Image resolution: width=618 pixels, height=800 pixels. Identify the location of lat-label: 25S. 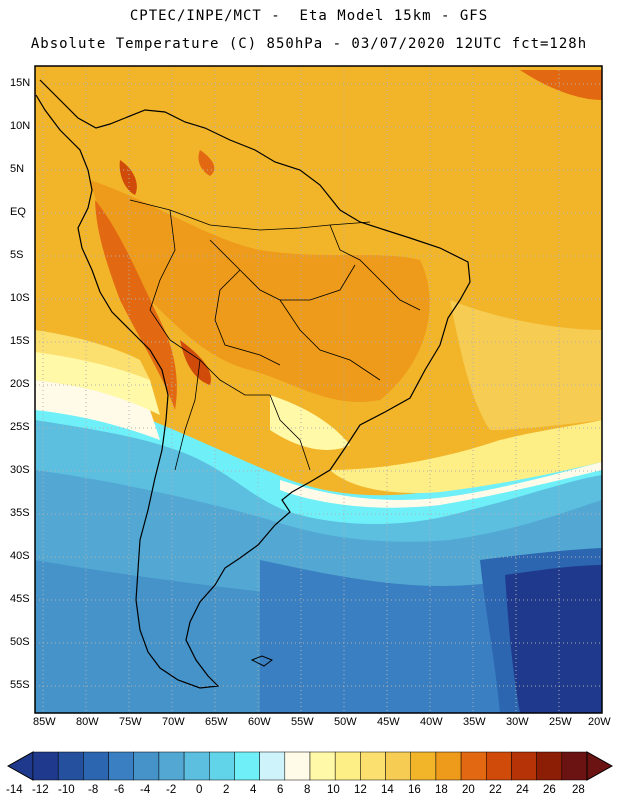
(20, 427).